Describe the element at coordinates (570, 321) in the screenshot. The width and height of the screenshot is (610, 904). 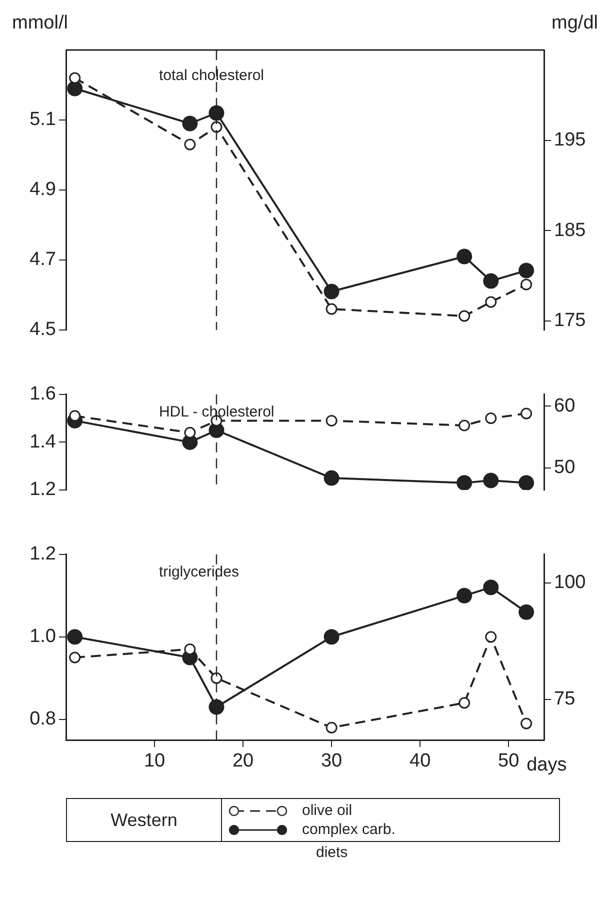
I see `y2-tick-label: 175` at that location.